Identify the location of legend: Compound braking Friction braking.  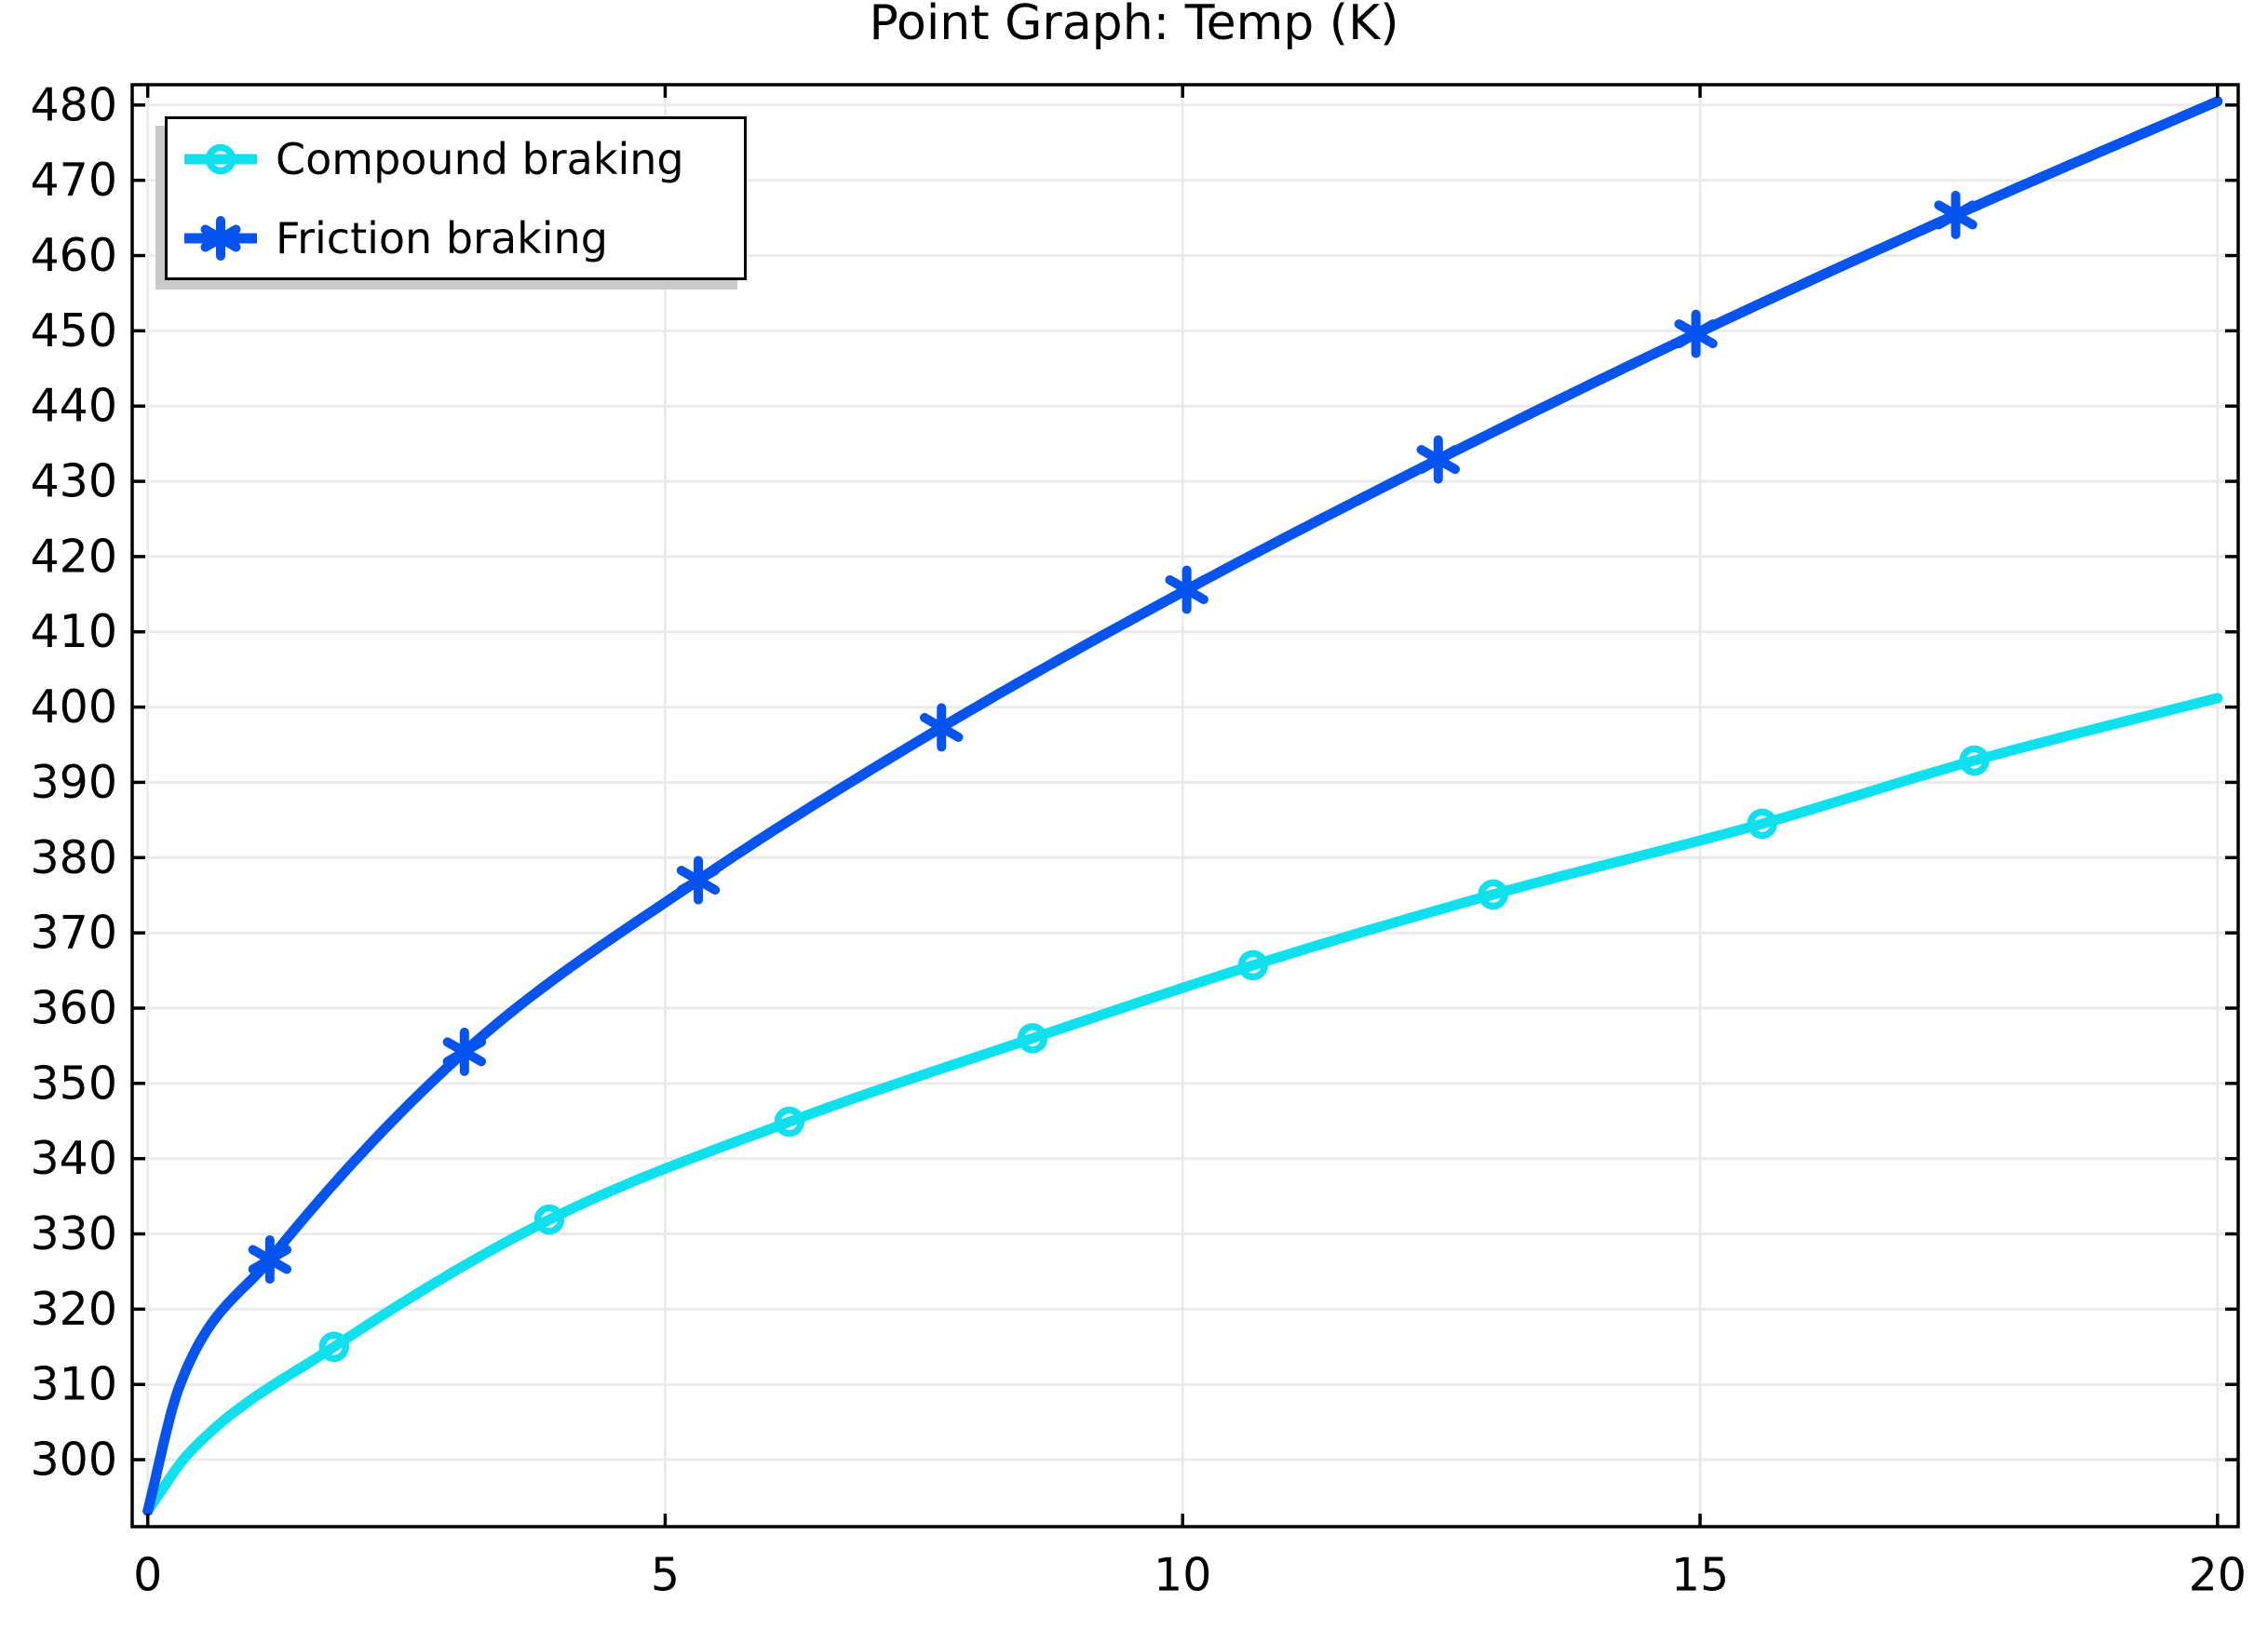
(456, 198).